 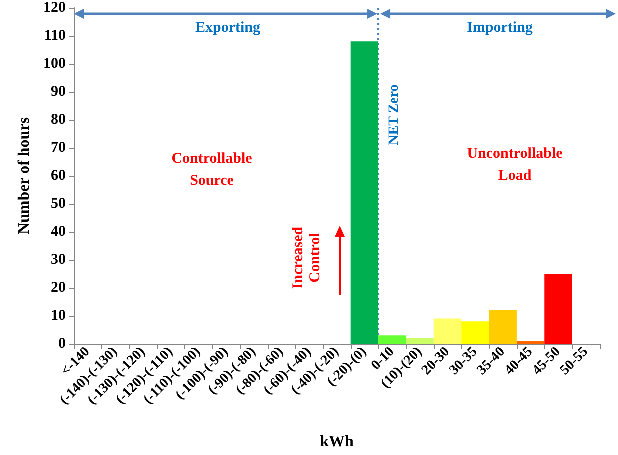 What do you see at coordinates (58, 148) in the screenshot?
I see `y-tick-label: 70` at bounding box center [58, 148].